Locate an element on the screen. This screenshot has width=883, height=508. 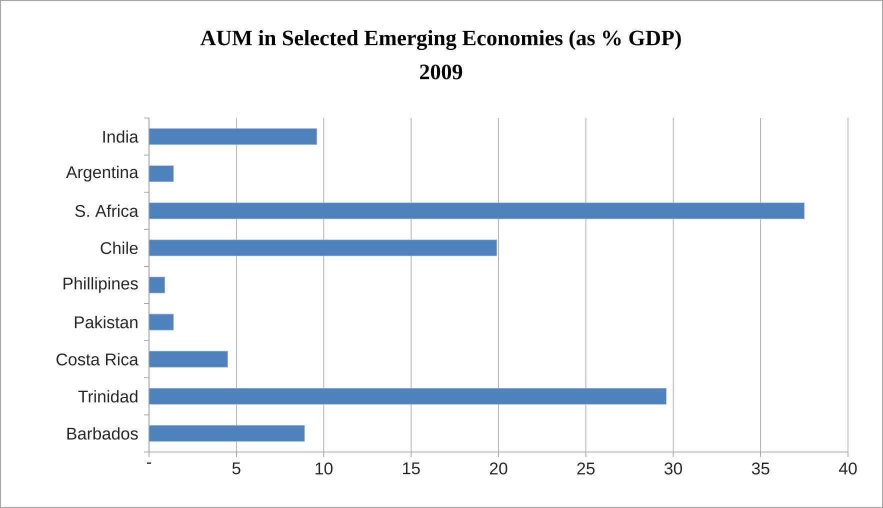
y-tick-label: Costa Rica is located at coordinates (97, 359).